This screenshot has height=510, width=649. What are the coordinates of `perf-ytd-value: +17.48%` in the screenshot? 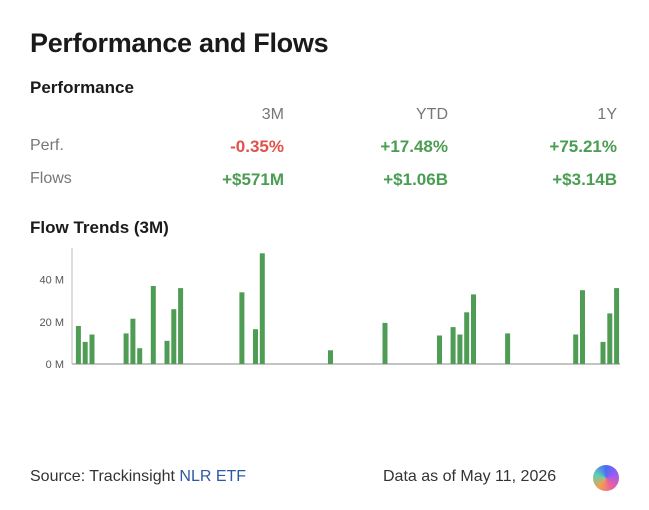 It's located at (414, 146).